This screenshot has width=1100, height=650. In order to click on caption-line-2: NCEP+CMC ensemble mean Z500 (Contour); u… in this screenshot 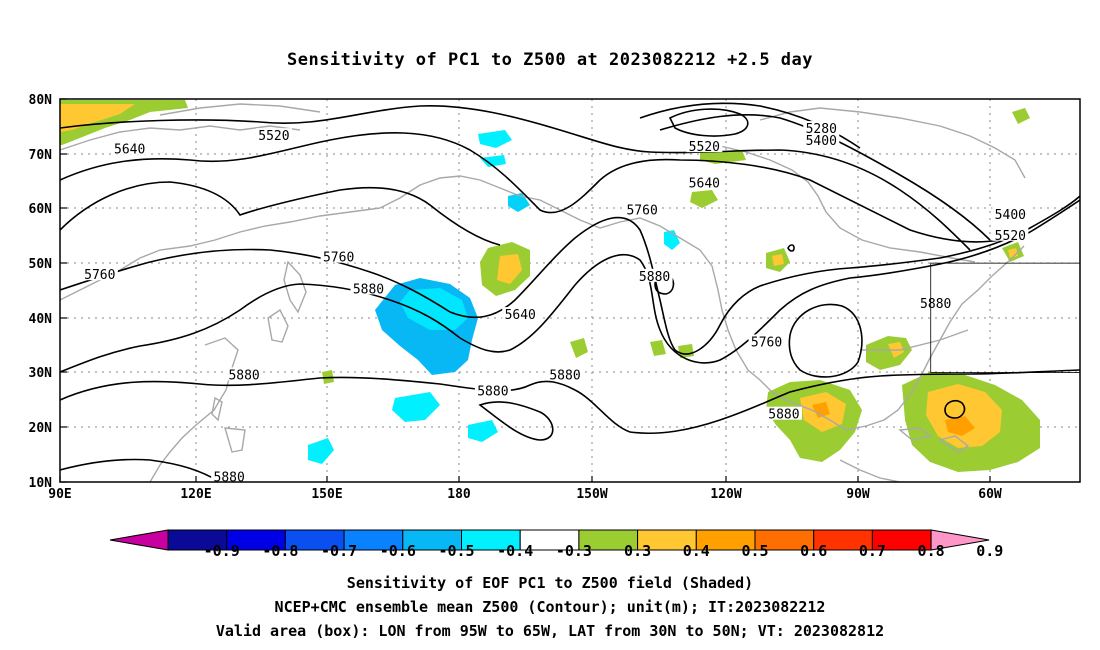, I will do `click(550, 607)`.